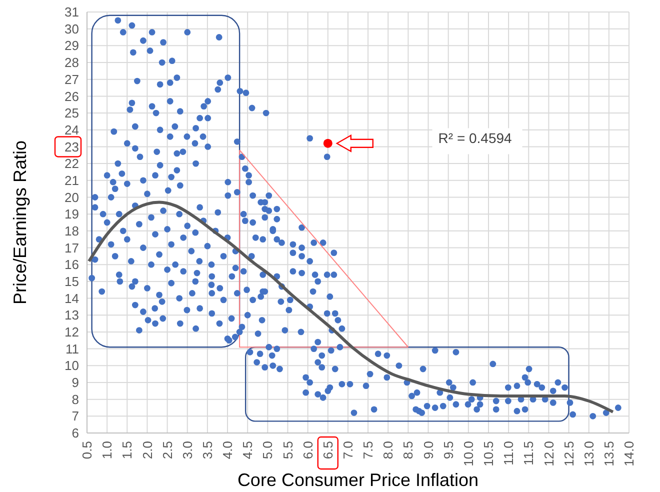  I want to click on x-tick-label: 6.5, so click(328, 450).